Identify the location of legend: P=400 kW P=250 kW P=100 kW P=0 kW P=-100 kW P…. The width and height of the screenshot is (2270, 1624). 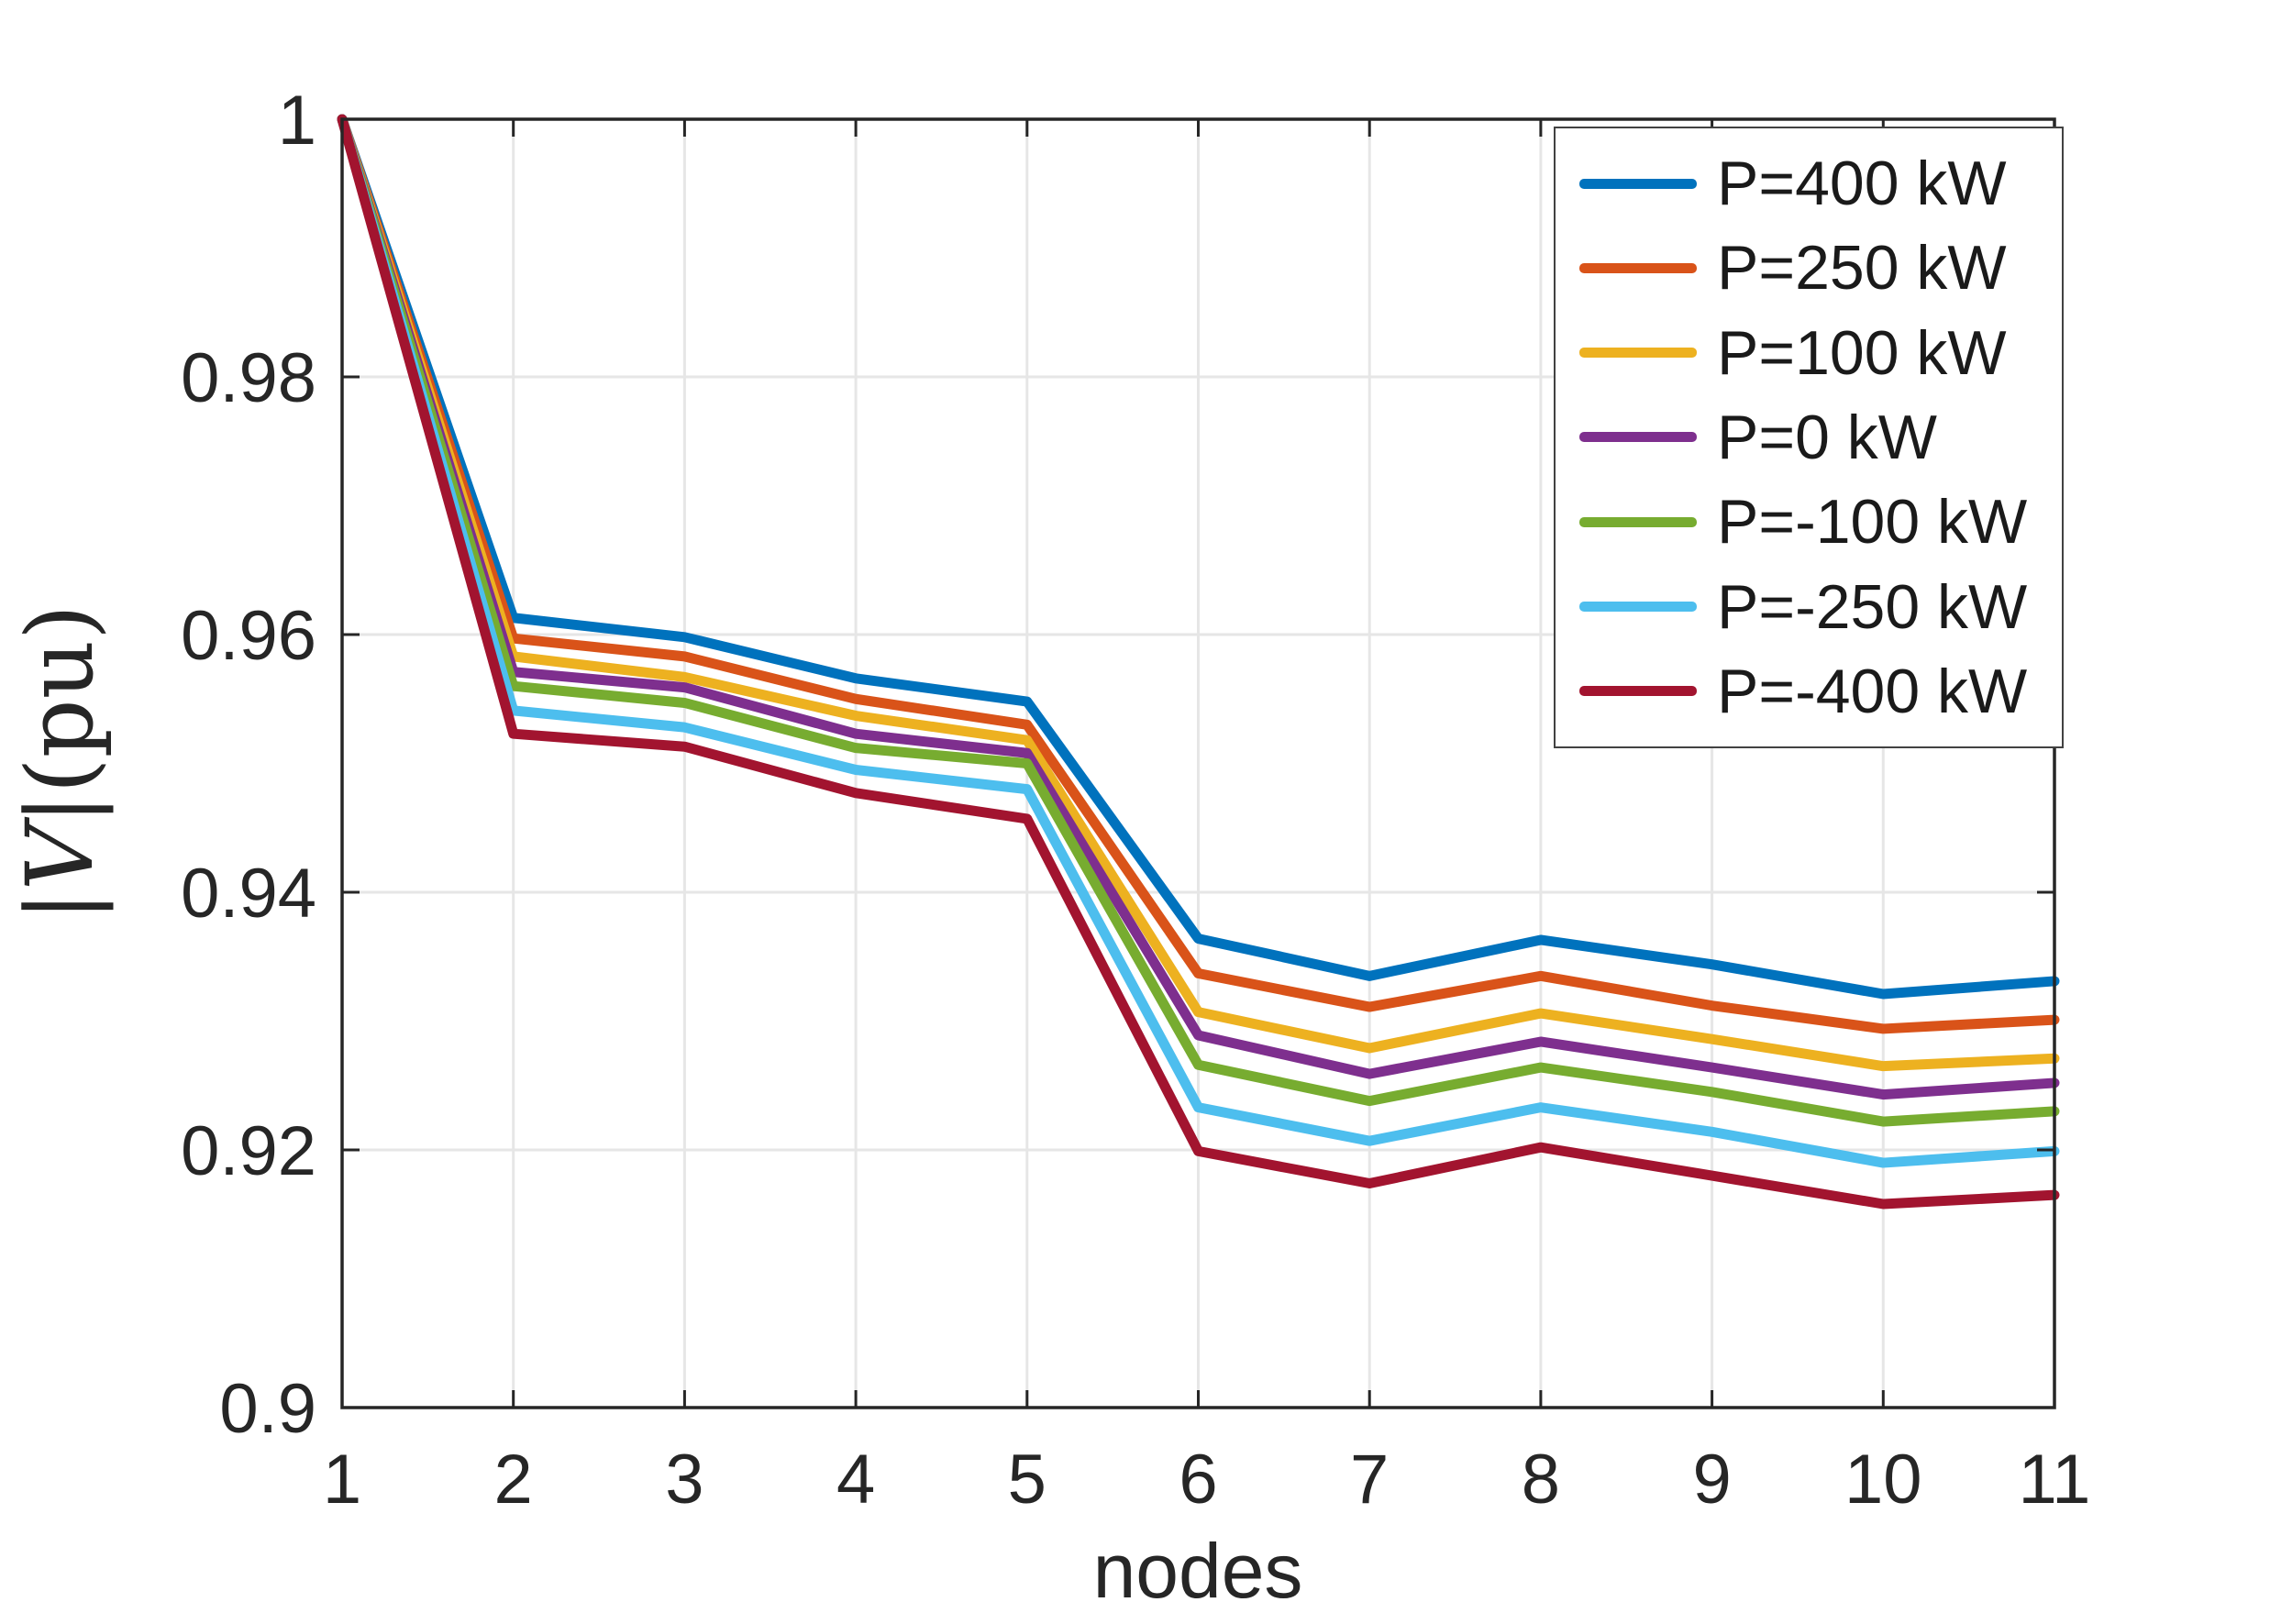
(1809, 437).